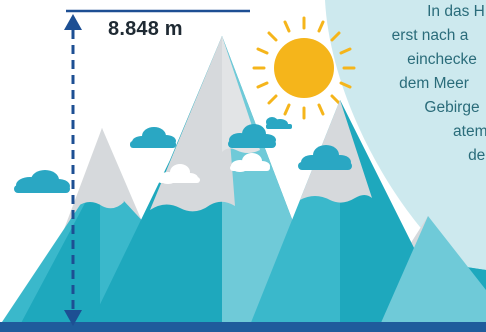 The width and height of the screenshot is (486, 332). I want to click on ground-strip, so click(243, 327).